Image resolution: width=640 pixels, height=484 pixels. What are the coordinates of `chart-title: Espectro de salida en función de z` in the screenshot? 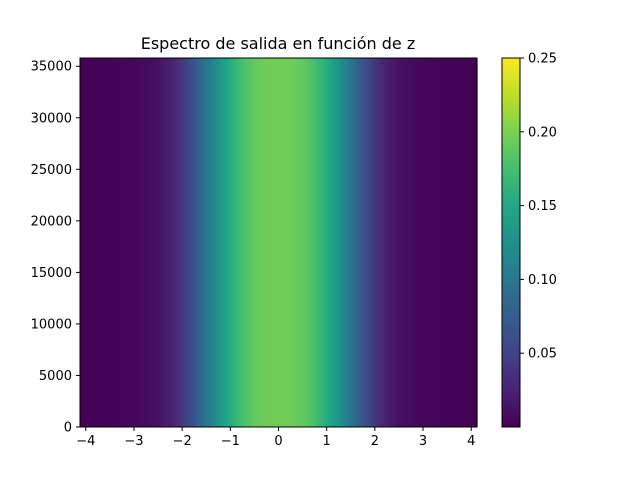 It's located at (278, 43).